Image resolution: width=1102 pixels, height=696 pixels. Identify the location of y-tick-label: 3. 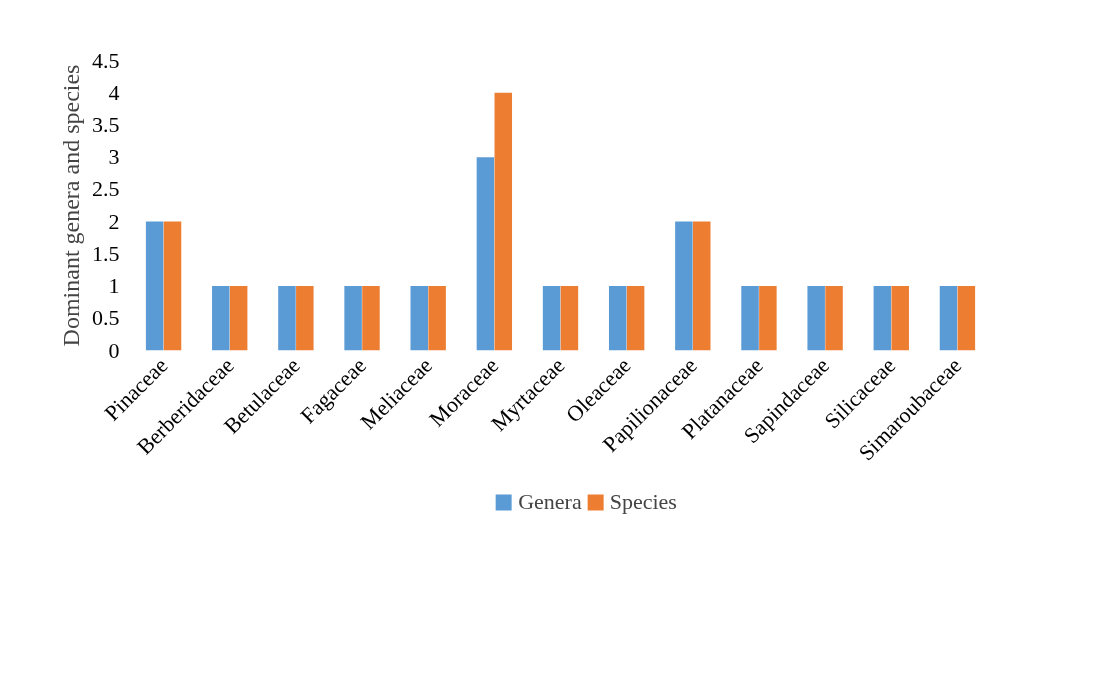
(114, 157).